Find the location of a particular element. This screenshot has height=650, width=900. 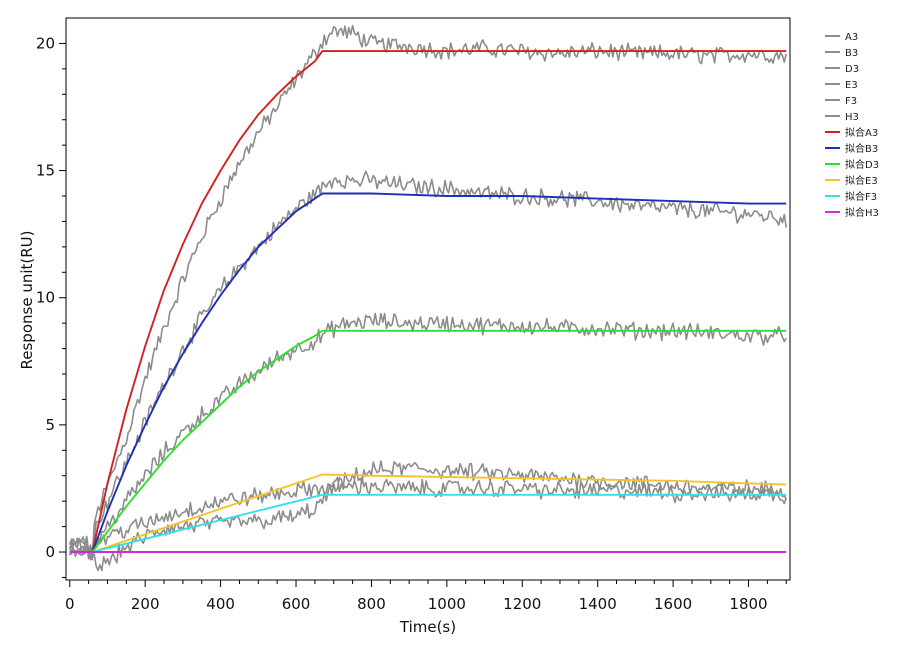

legend-label-F3: F3 is located at coordinates (851, 101).